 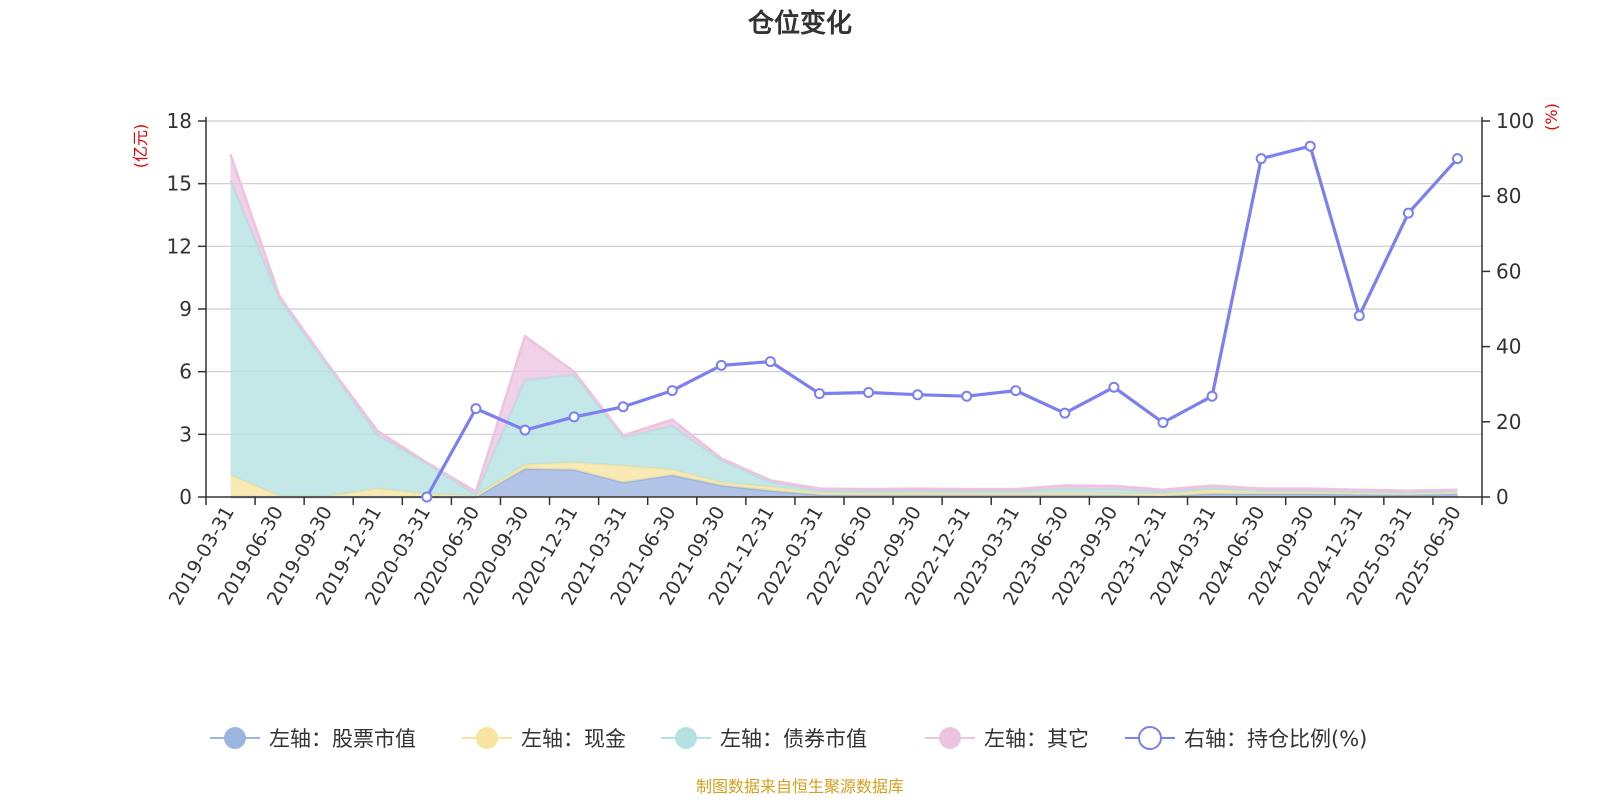 What do you see at coordinates (179, 121) in the screenshot?
I see `left-tick-label: 18` at bounding box center [179, 121].